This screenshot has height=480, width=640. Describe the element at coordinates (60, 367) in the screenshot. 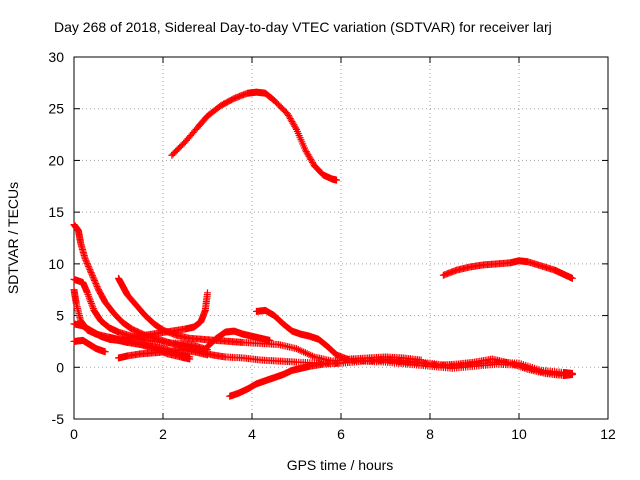

I see `y-tick-label: 0` at that location.